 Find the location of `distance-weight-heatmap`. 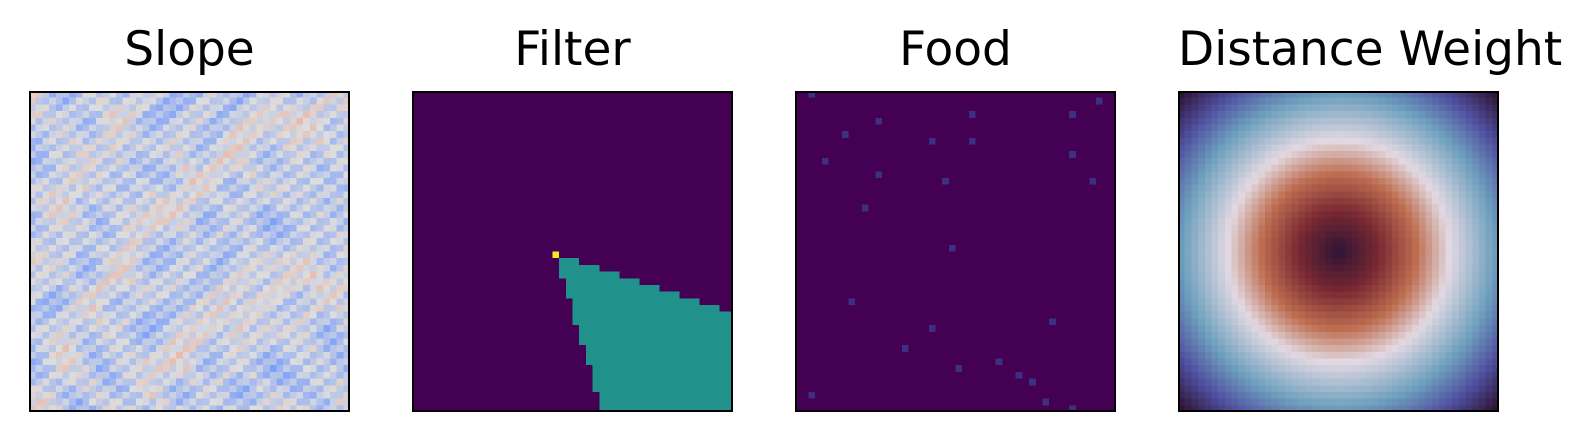

distance-weight-heatmap is located at coordinates (1338, 251).